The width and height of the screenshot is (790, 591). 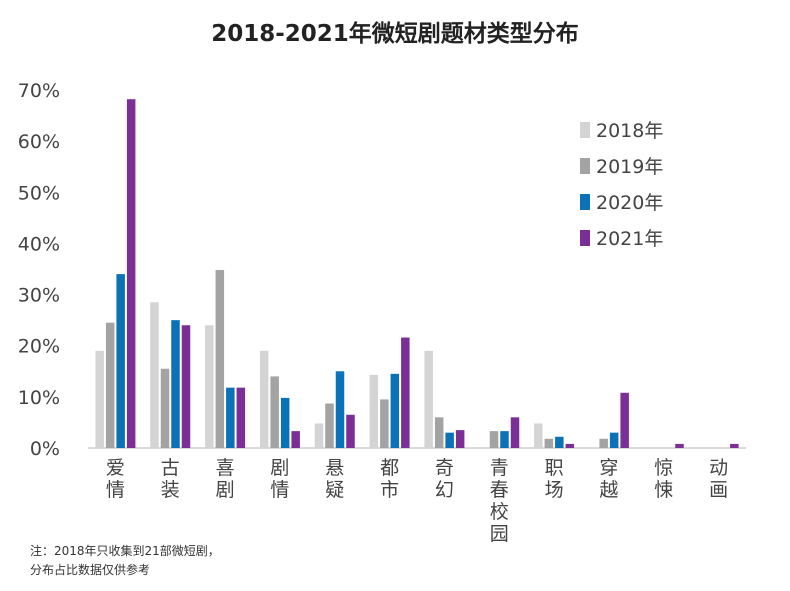 What do you see at coordinates (554, 479) in the screenshot?
I see `x-tick-label: 职场` at bounding box center [554, 479].